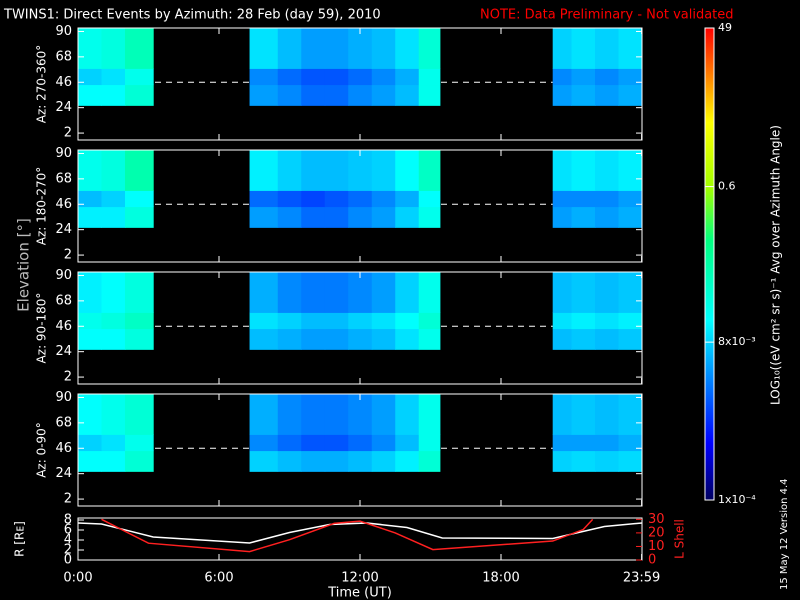 The image size is (800, 600). What do you see at coordinates (737, 341) in the screenshot?
I see `colorbar-tick-label: 8x10⁻³` at bounding box center [737, 341].